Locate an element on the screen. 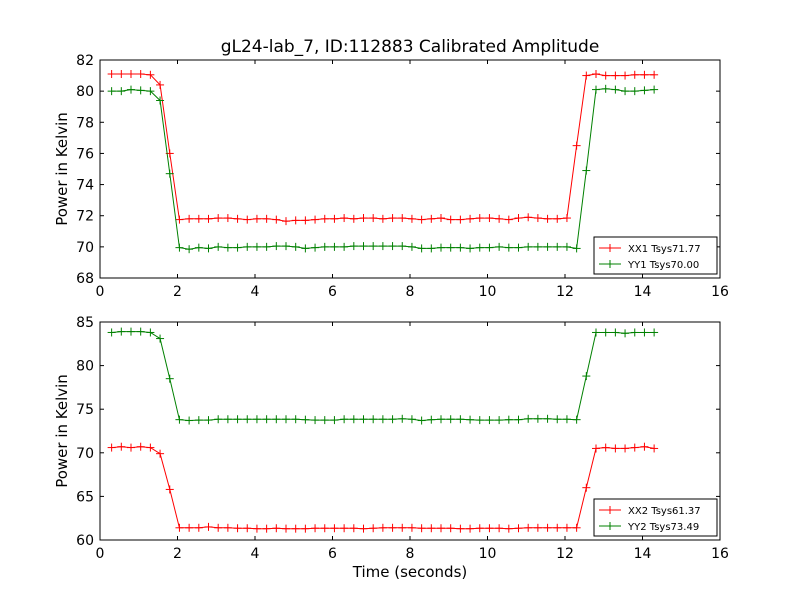  y-tick-label: 78 is located at coordinates (85, 123).